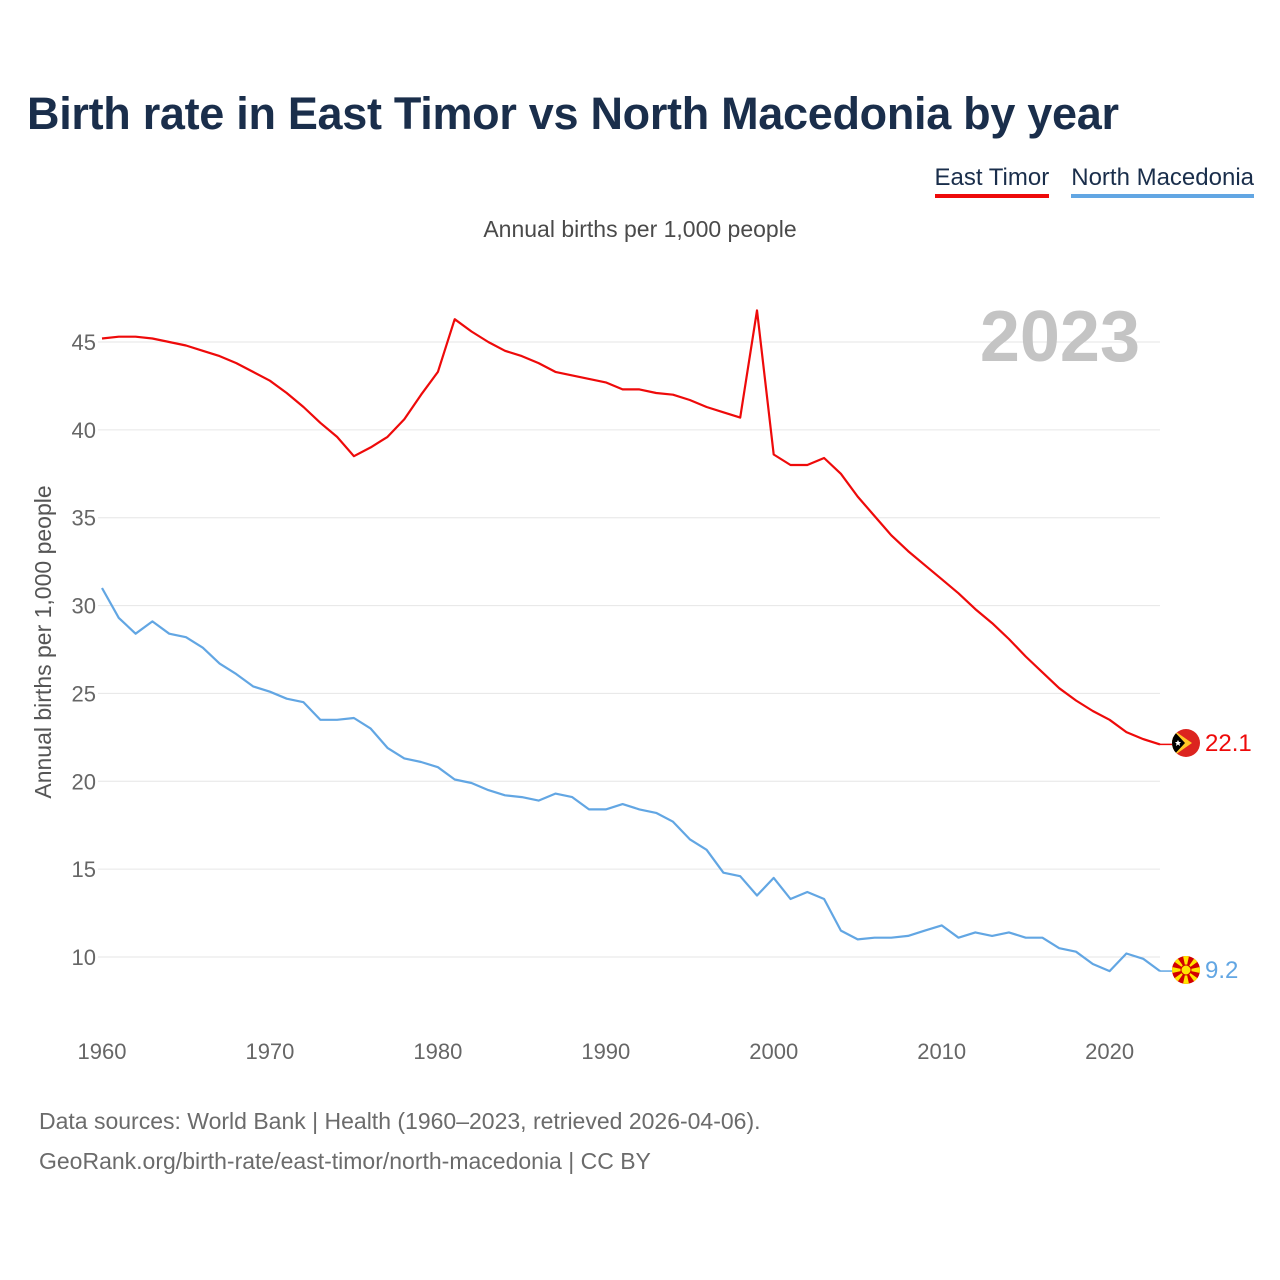 This screenshot has height=1280, width=1280. I want to click on north-macedonia-flag-icon, so click(1186, 970).